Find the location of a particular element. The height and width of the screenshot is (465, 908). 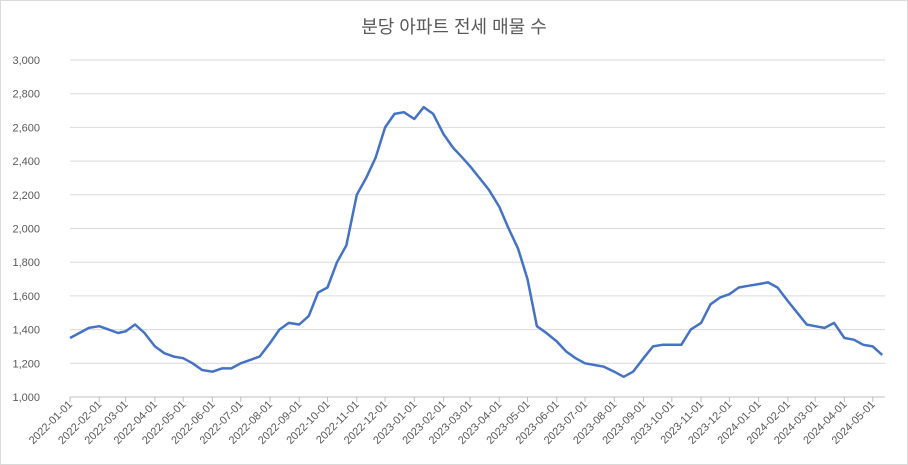

y-tick-label: 1,600 is located at coordinates (26, 297).